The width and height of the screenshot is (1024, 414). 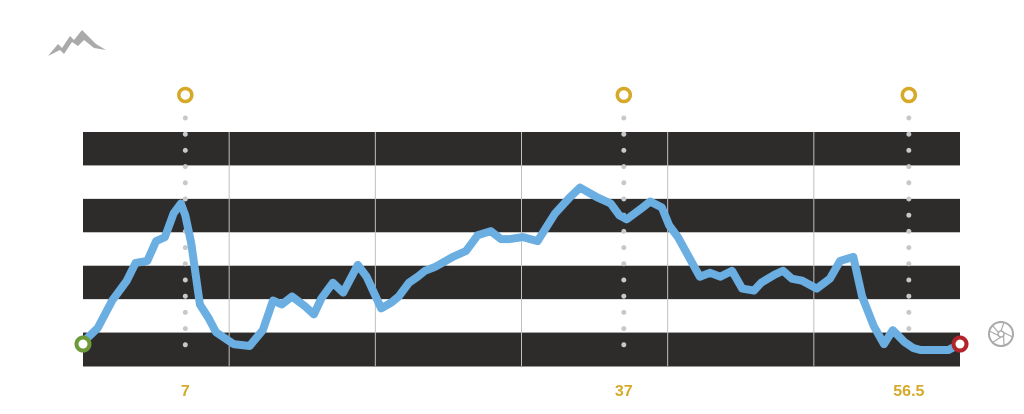 What do you see at coordinates (185, 391) in the screenshot?
I see `marker-distance-label: 7` at bounding box center [185, 391].